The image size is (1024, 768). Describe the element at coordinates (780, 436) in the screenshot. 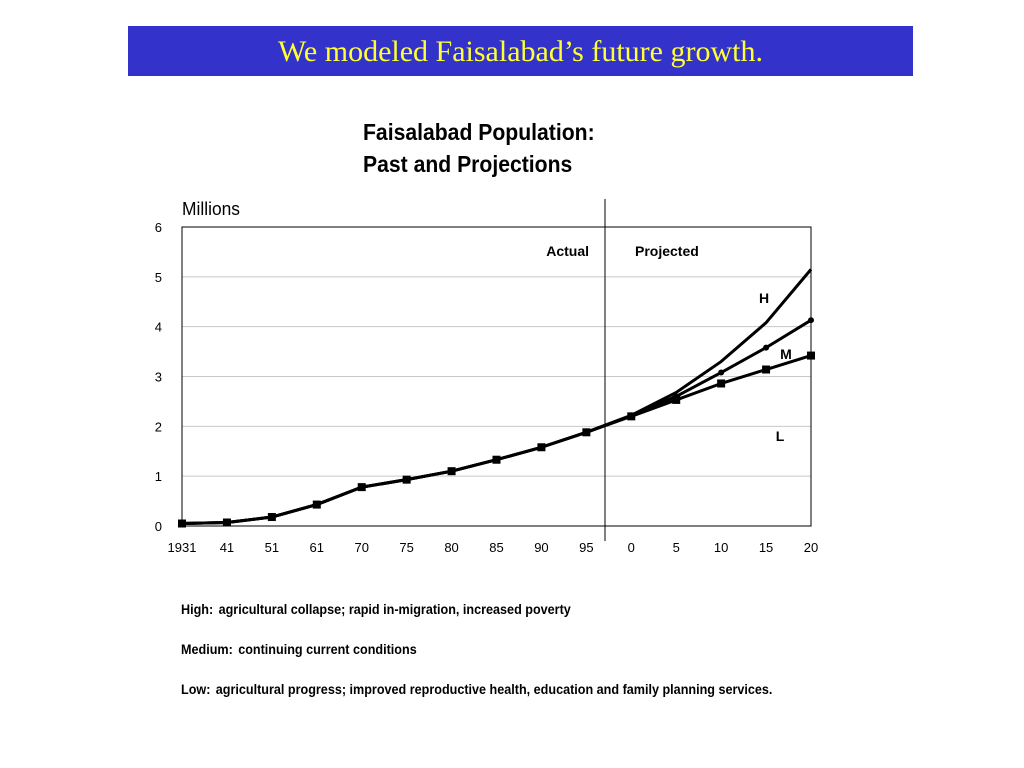

I see `series-label-L: L` at that location.